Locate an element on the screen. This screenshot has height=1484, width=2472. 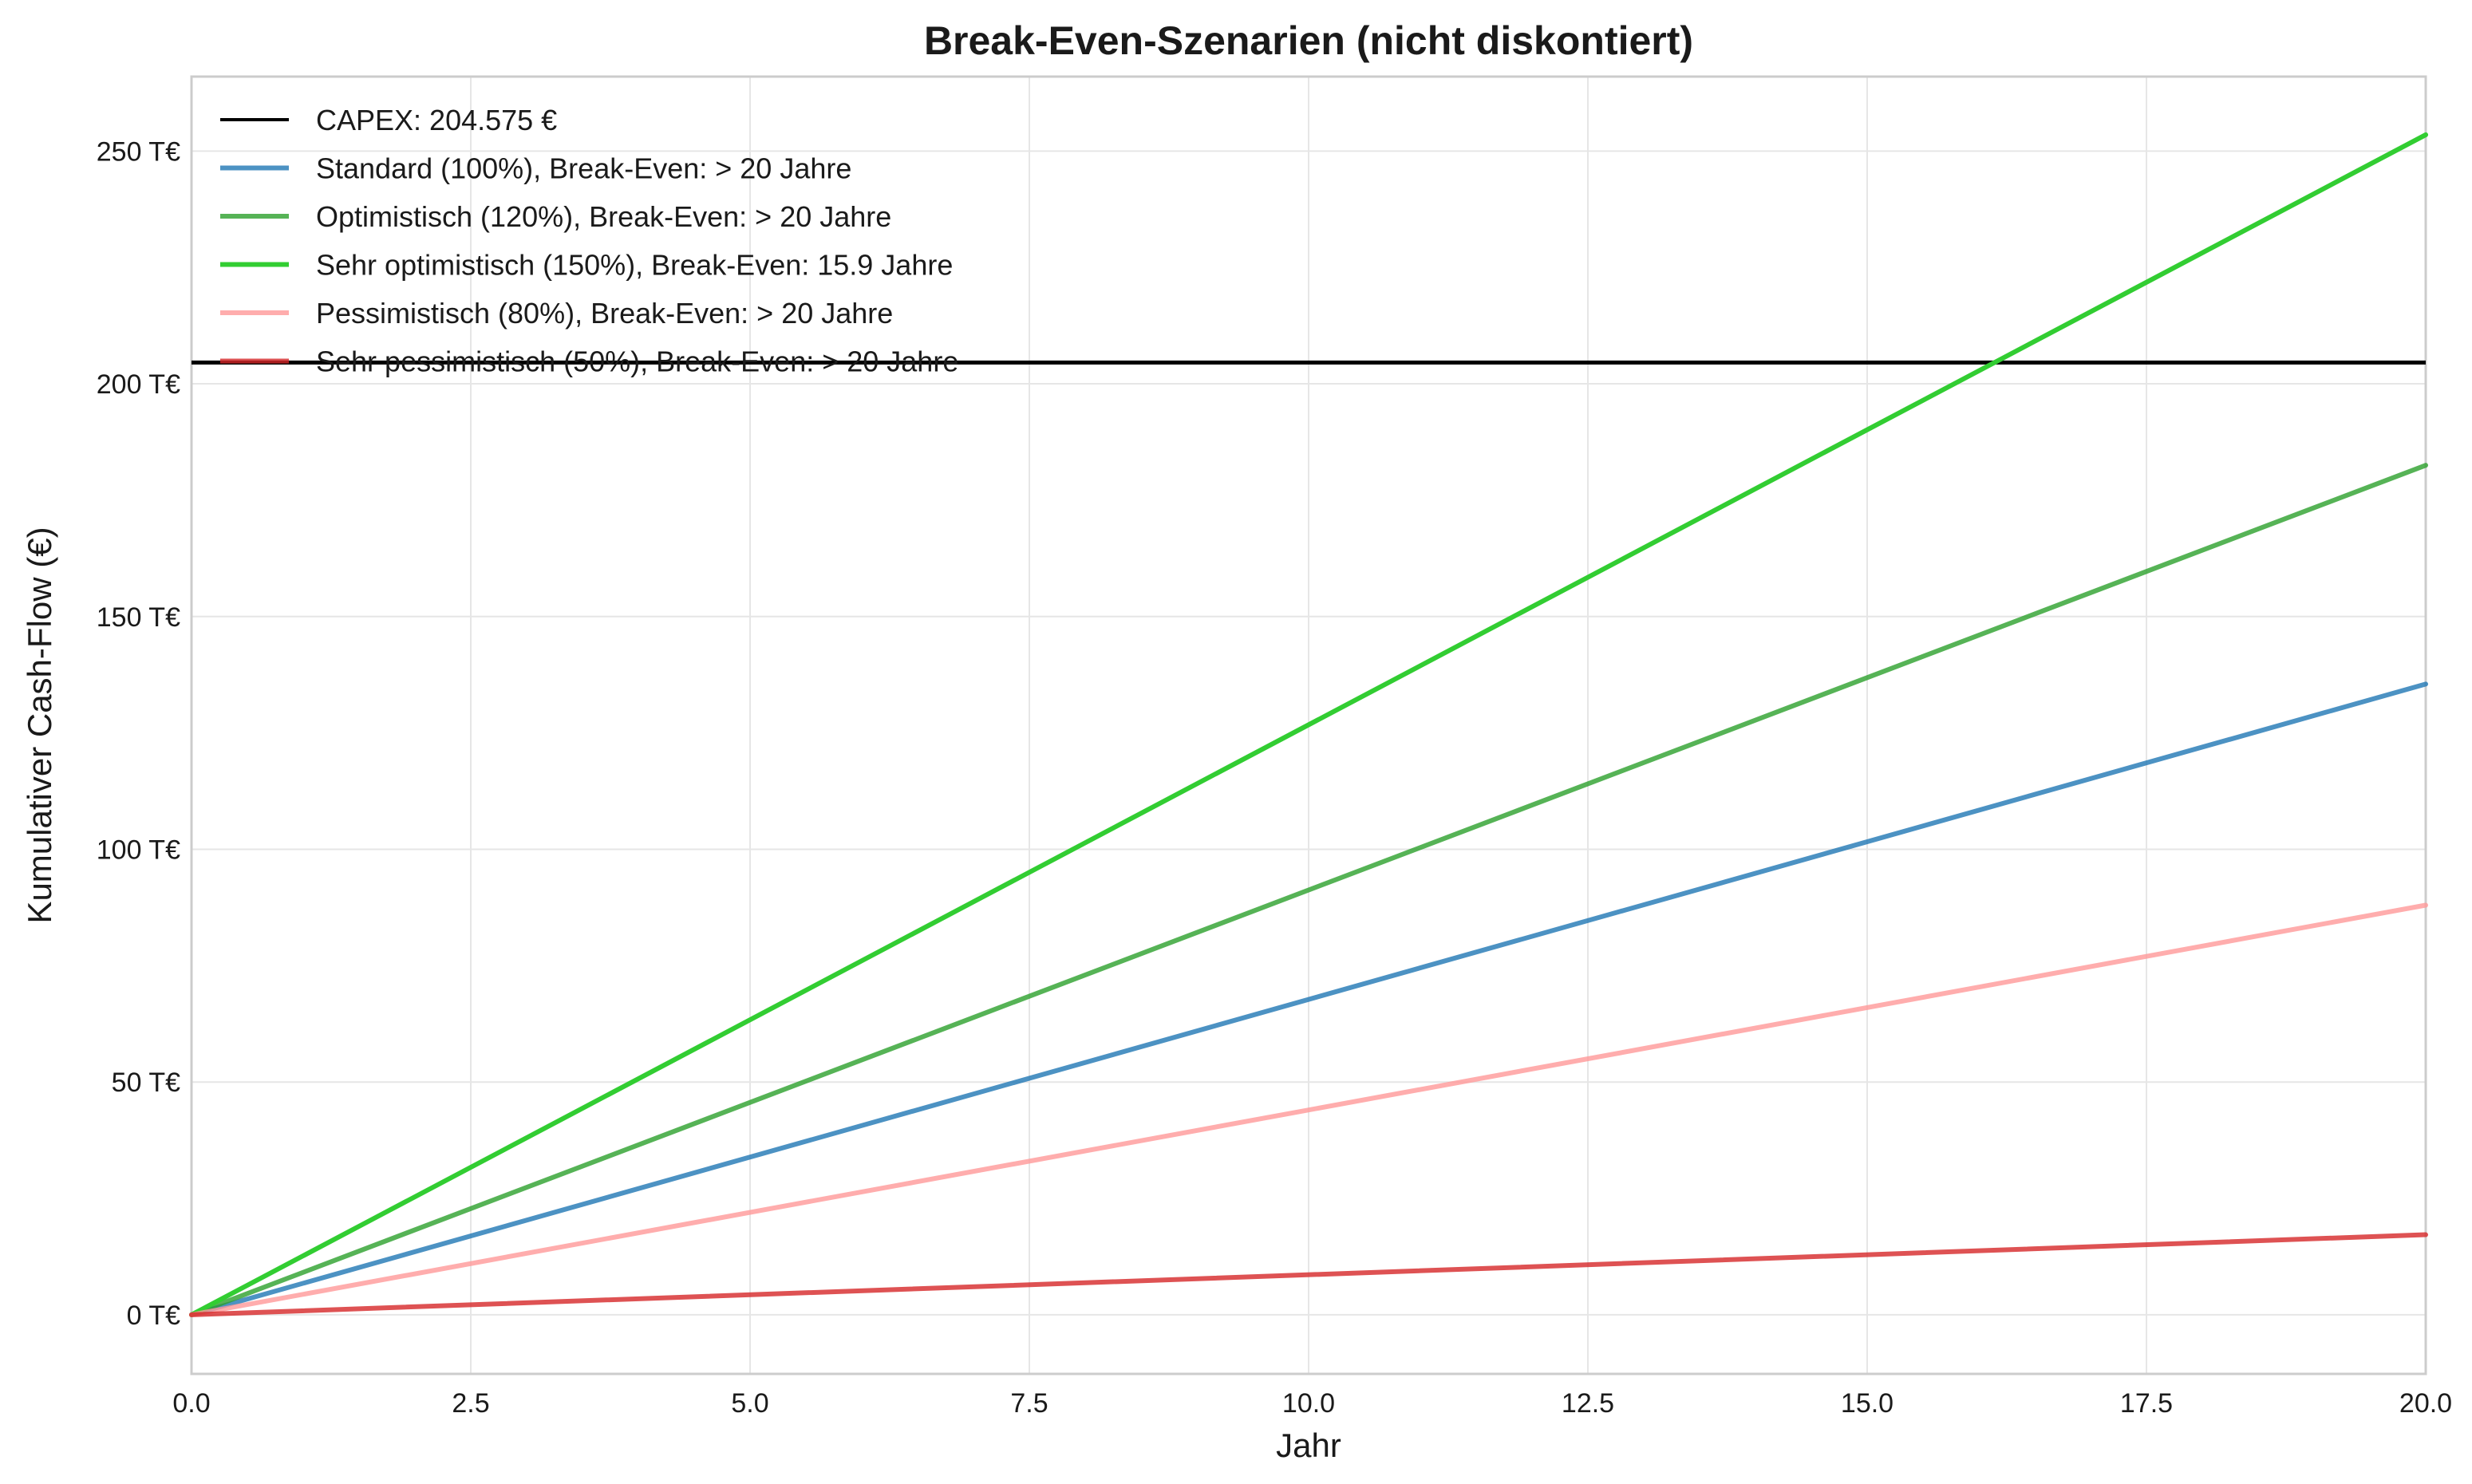
y-tick-label: 50 T€ is located at coordinates (146, 1083).